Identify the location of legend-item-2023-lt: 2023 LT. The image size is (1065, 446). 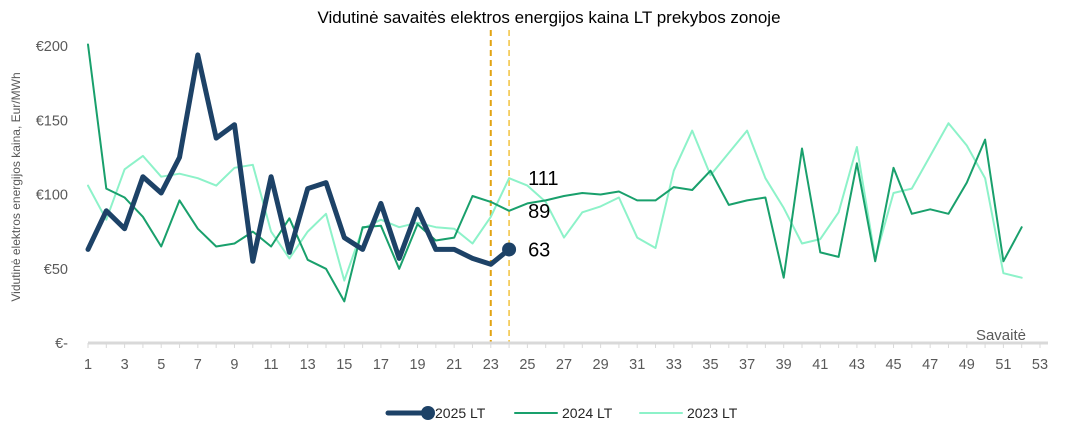
(688, 413).